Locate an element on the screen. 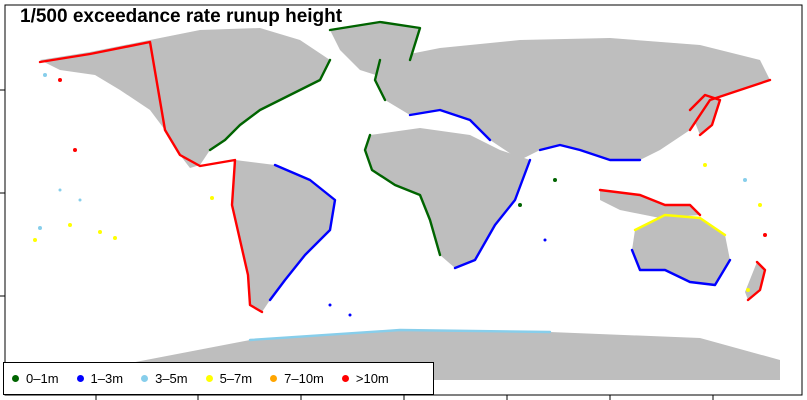 The width and height of the screenshot is (807, 400). coast-mediterranean is located at coordinates (450, 125).